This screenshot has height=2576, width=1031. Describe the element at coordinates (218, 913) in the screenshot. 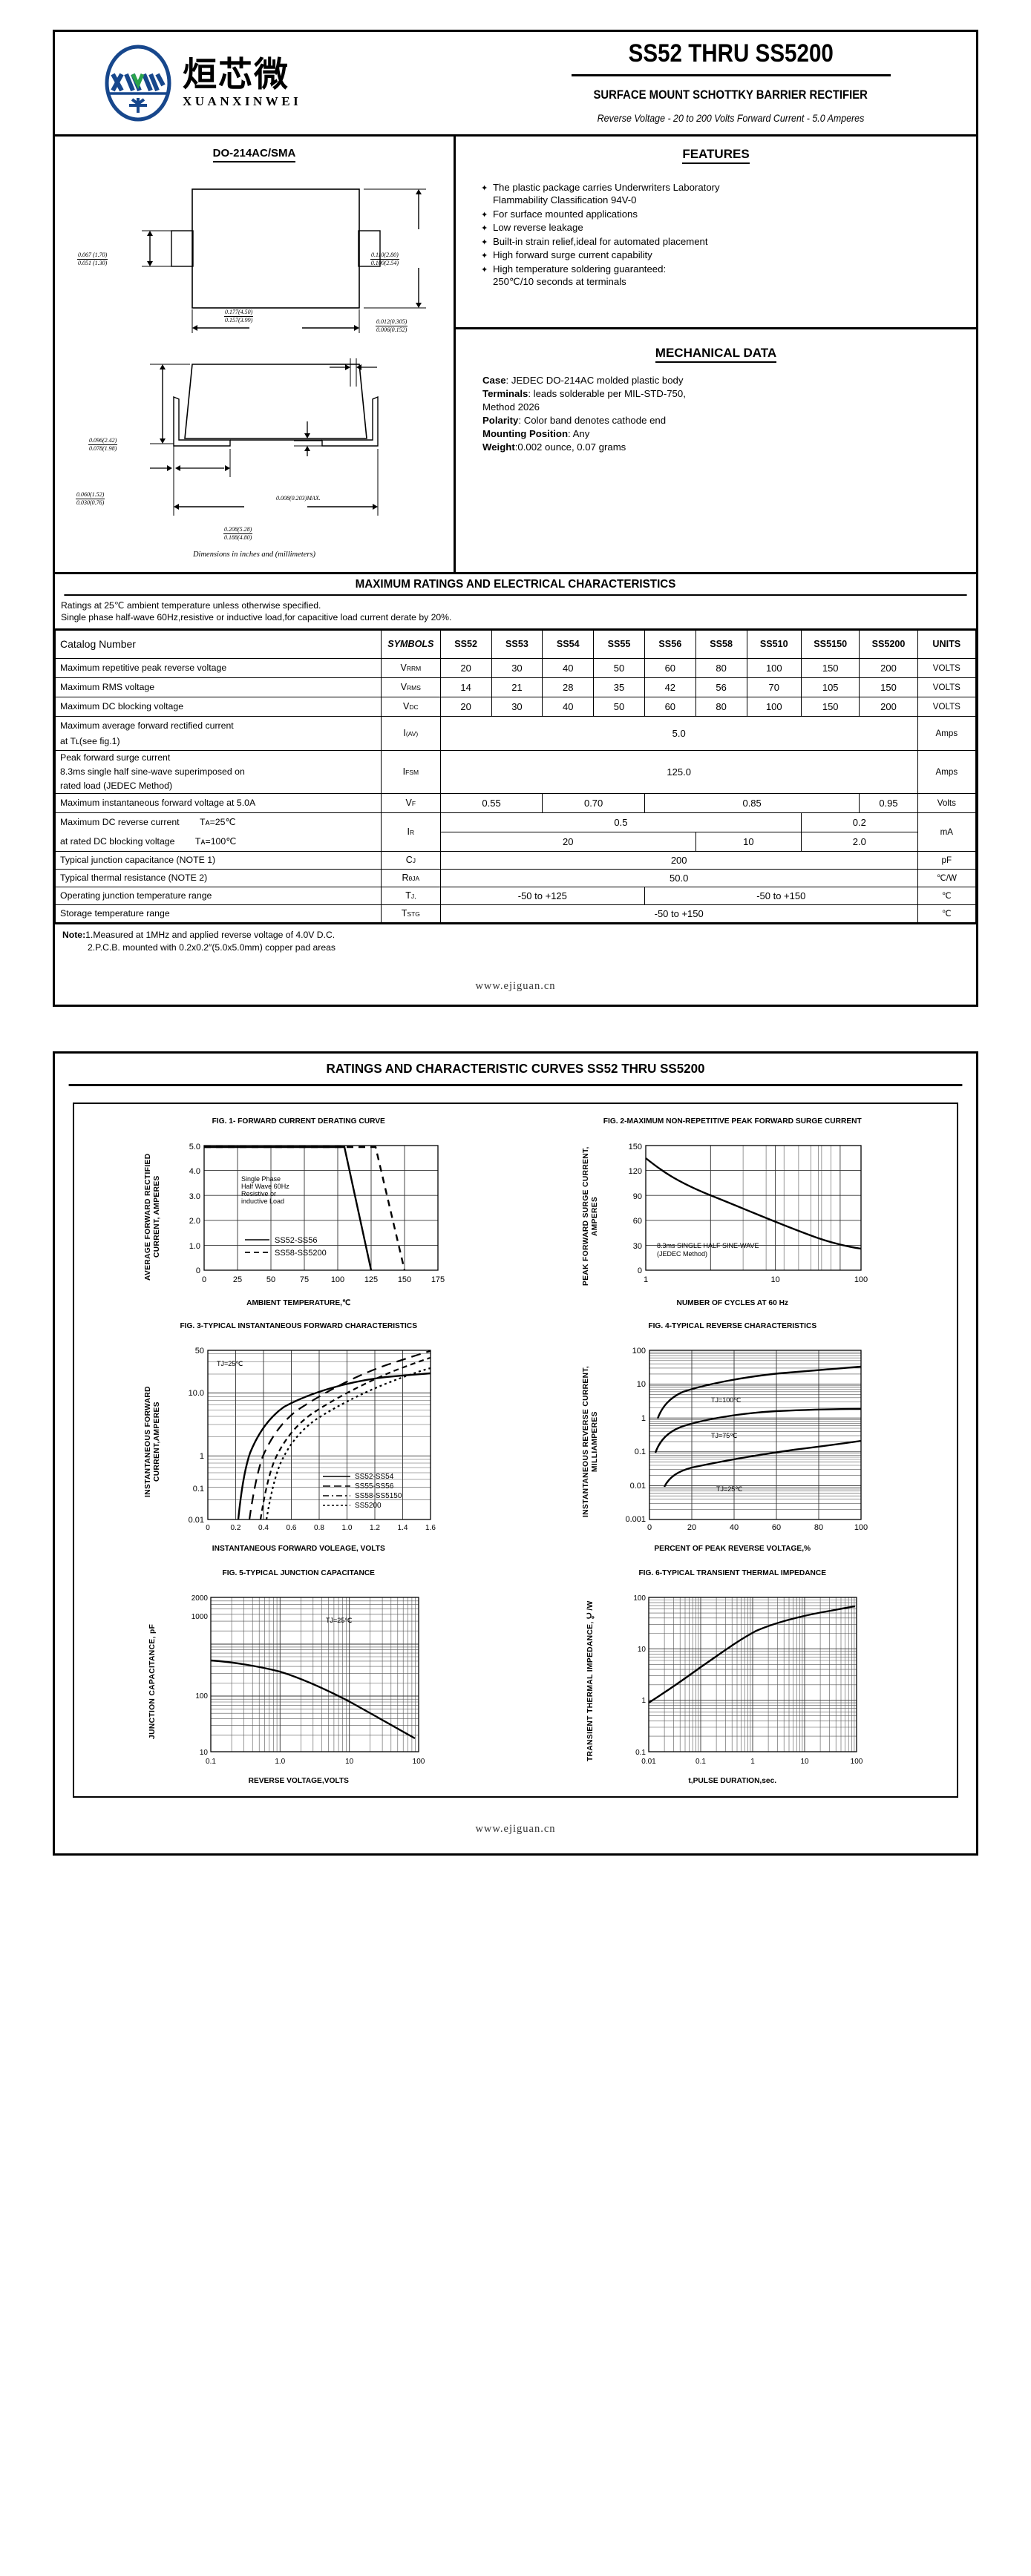

I see `row-label: Storage temperature range` at that location.